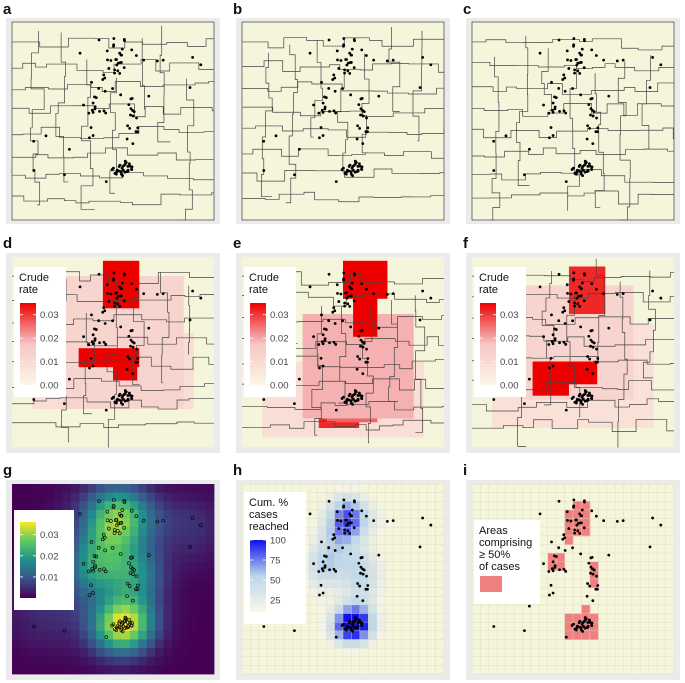  Describe the element at coordinates (49, 339) in the screenshot. I see `legend-tick-label: 0.02` at that location.